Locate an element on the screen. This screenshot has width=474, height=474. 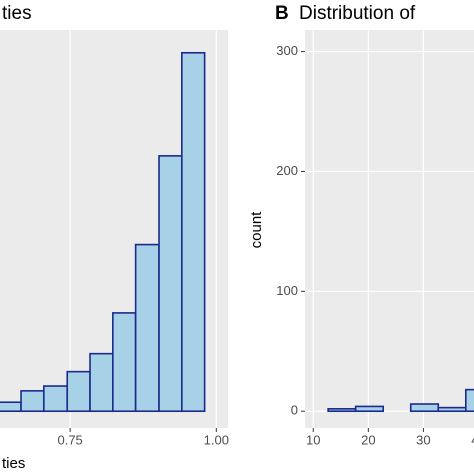
x-tick-label: 0.75 is located at coordinates (69, 439).